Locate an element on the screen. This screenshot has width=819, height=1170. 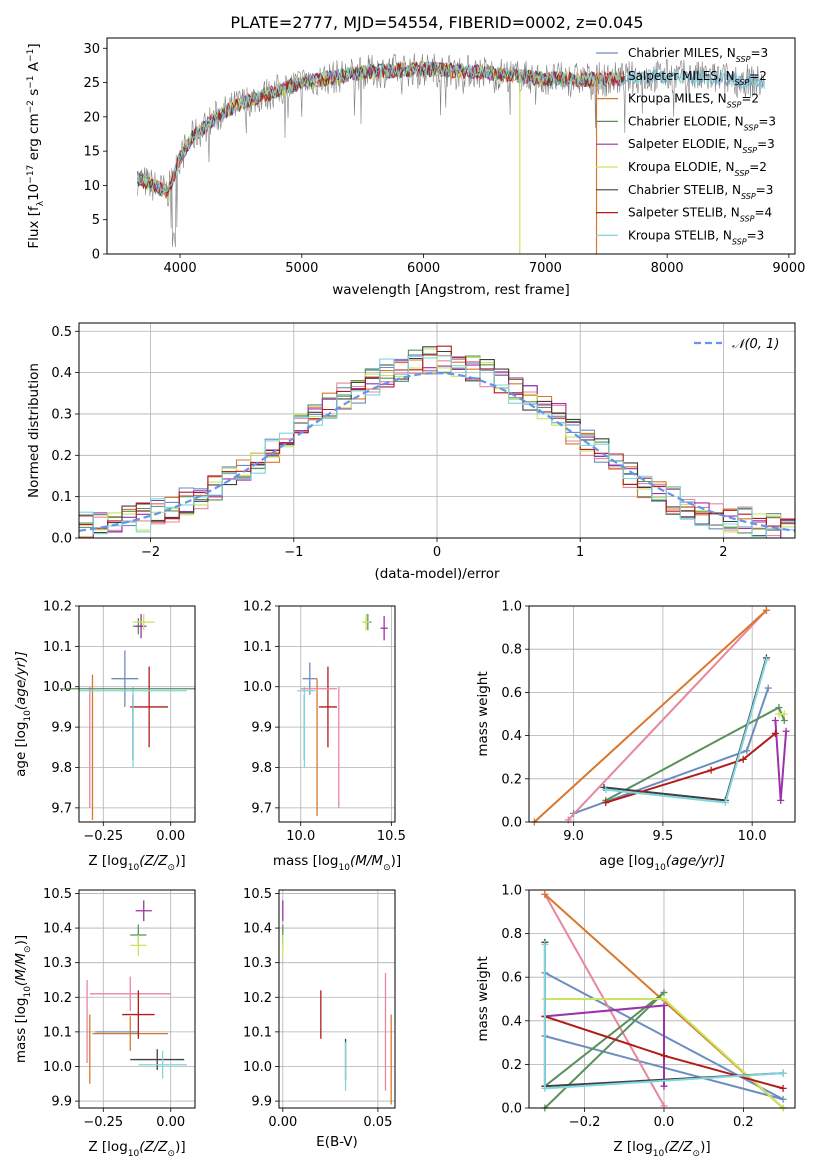
x-tick-label: 0.2 is located at coordinates (743, 1122).